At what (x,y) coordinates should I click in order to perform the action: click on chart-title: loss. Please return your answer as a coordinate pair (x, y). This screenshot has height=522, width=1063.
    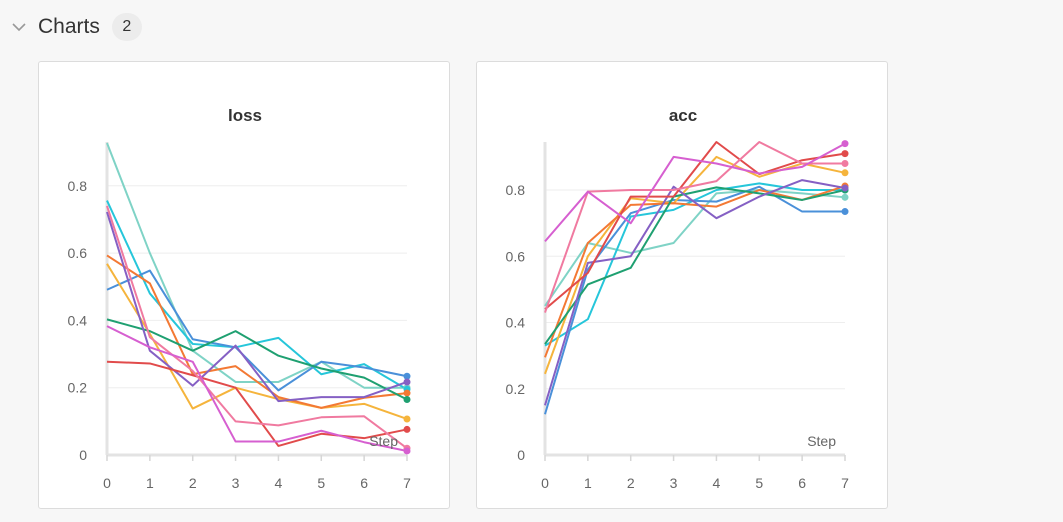
    Looking at the image, I should click on (245, 115).